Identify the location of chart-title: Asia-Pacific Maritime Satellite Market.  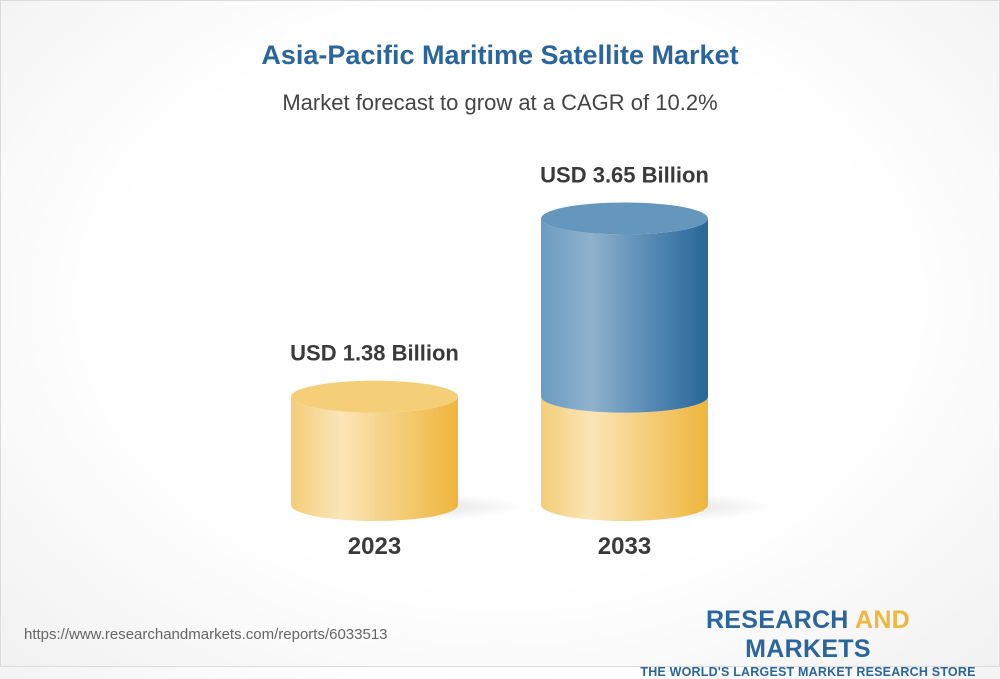
(500, 55).